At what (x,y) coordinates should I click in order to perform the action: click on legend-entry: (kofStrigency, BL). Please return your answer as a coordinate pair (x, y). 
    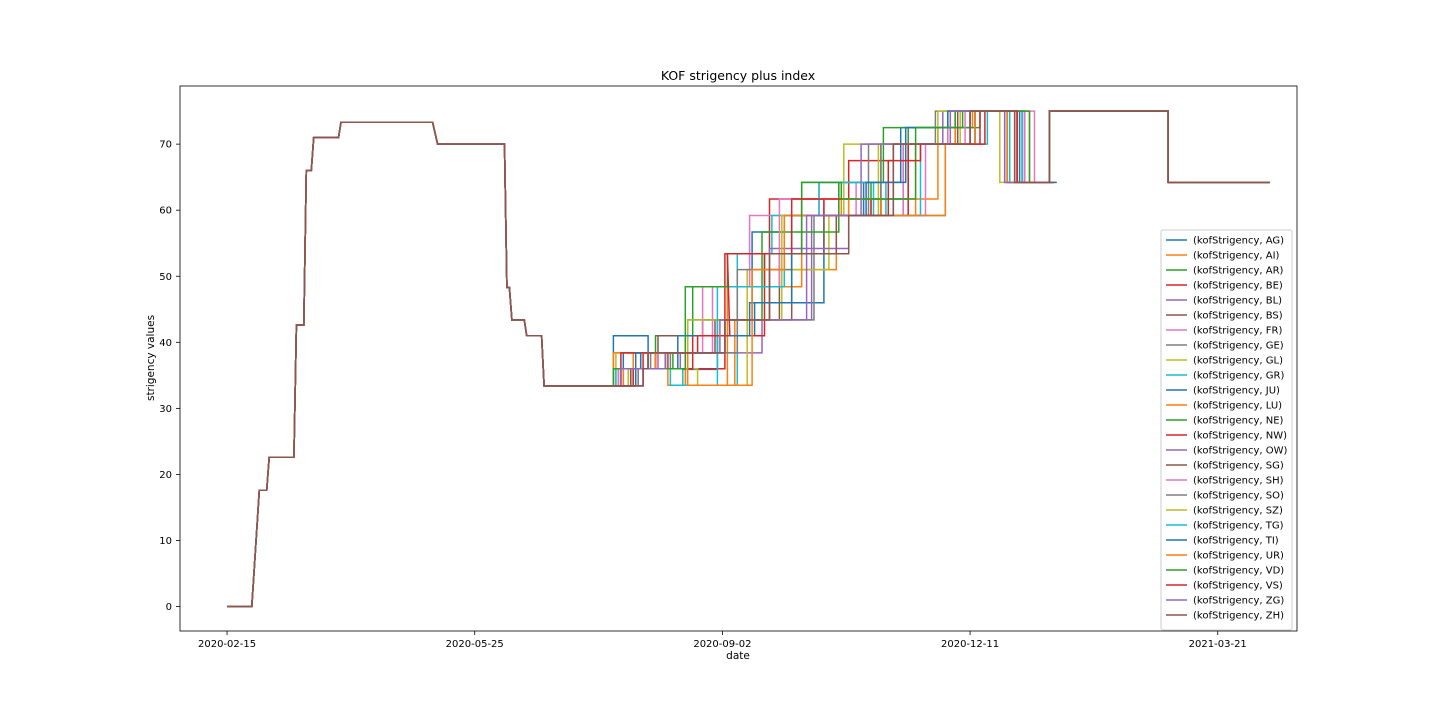
    Looking at the image, I should click on (1237, 301).